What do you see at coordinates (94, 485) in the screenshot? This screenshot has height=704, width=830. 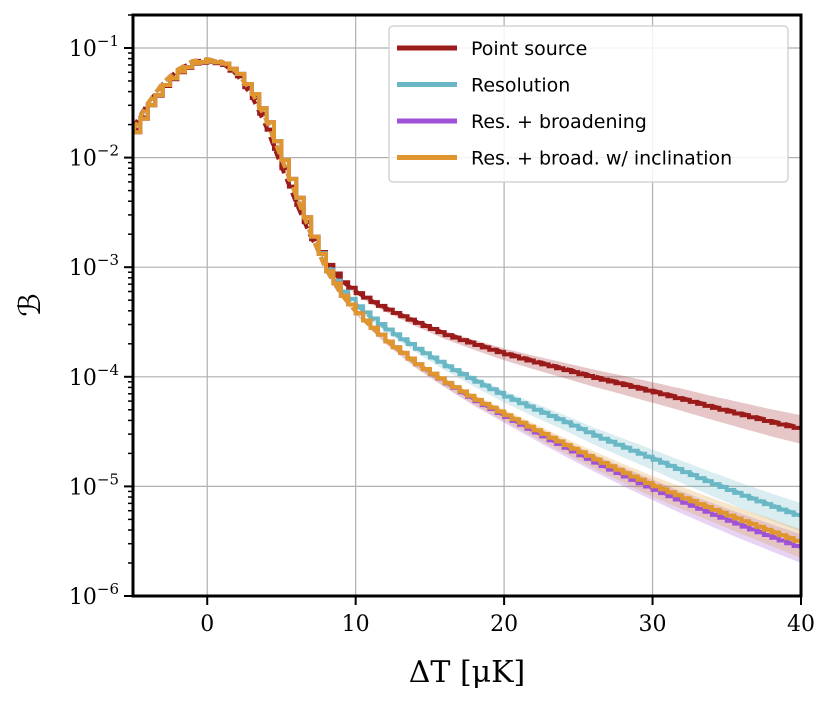 I see `y-tick-label: 10⁻⁵` at bounding box center [94, 485].